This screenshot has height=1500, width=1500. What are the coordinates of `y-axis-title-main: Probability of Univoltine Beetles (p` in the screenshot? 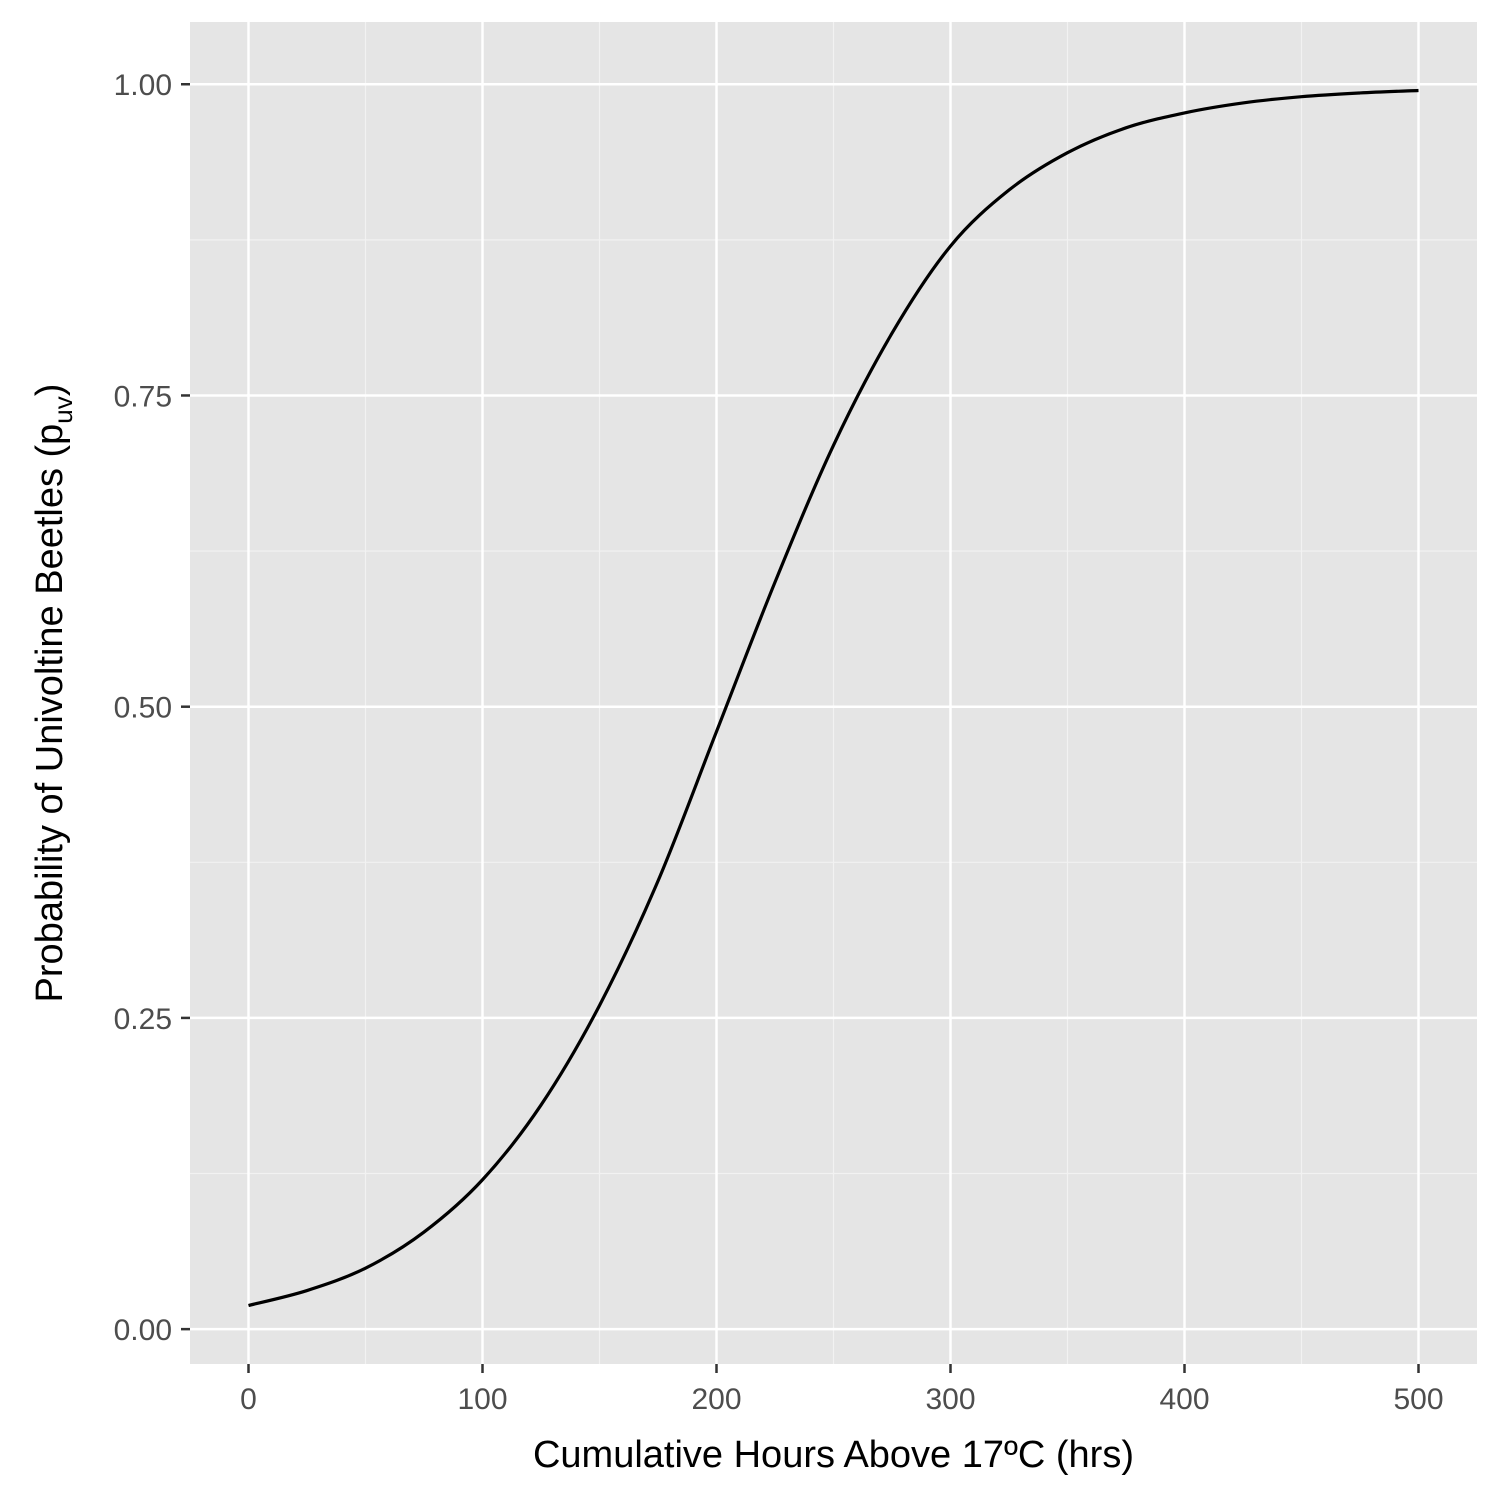 It's located at (50, 713).